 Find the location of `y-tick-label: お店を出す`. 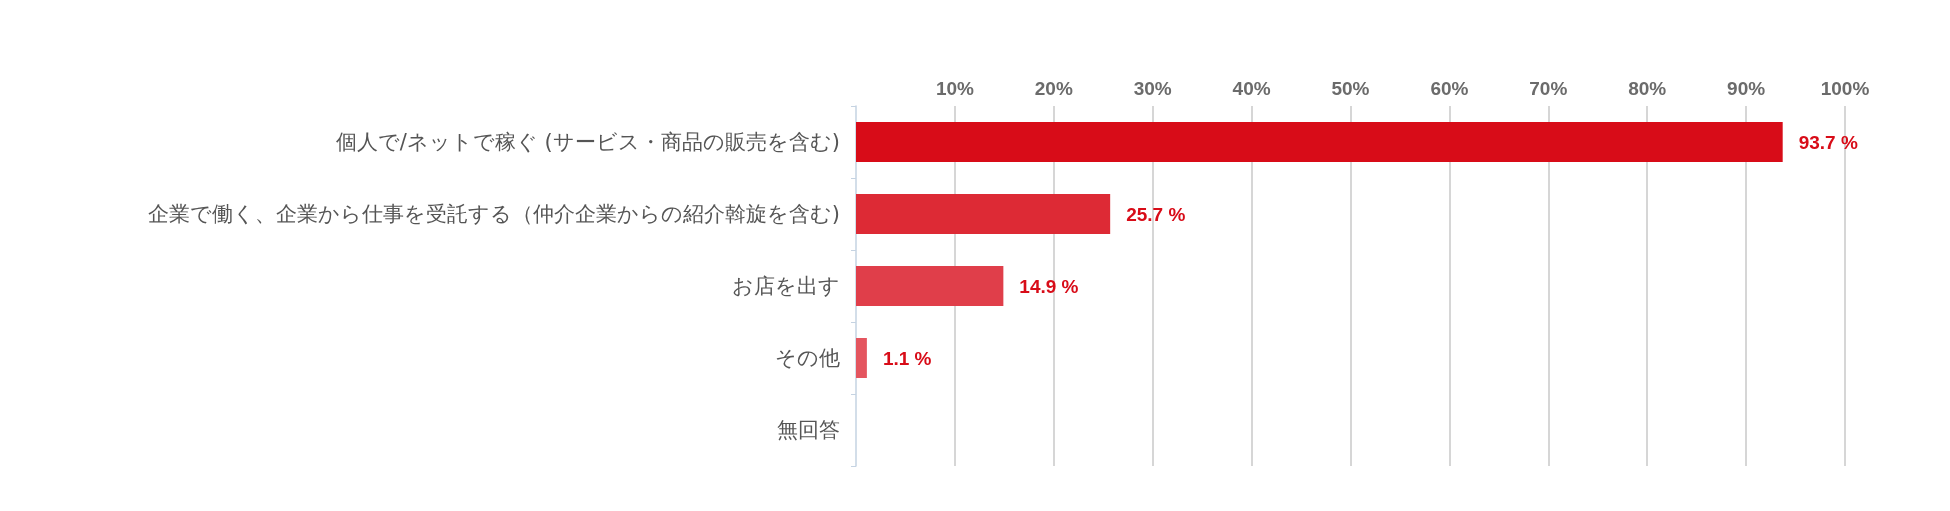

y-tick-label: お店を出す is located at coordinates (786, 286).